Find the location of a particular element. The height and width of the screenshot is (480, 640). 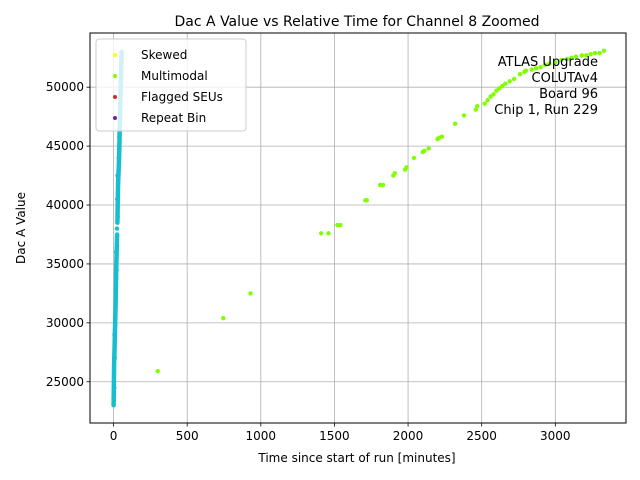

x-tick-label: 2000 is located at coordinates (408, 436).